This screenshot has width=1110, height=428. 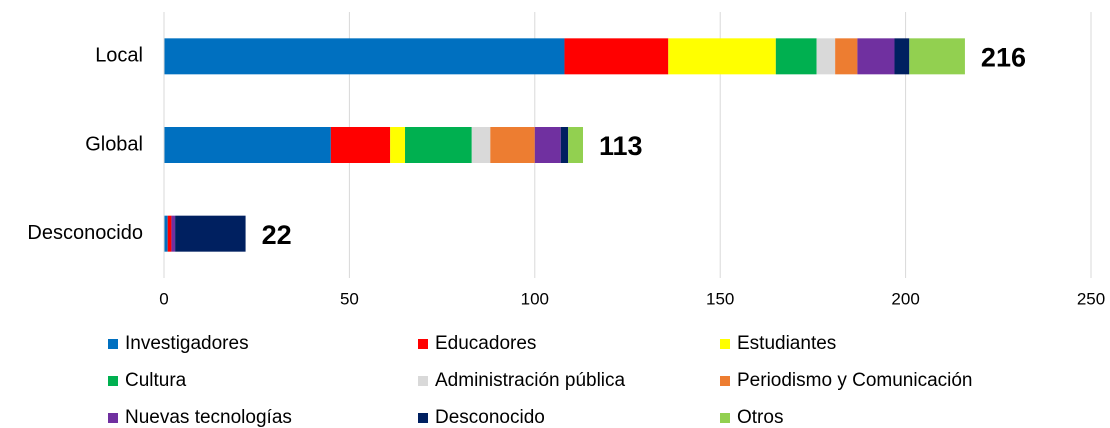 What do you see at coordinates (855, 380) in the screenshot?
I see `legend-label: Periodismo y Comunicación` at bounding box center [855, 380].